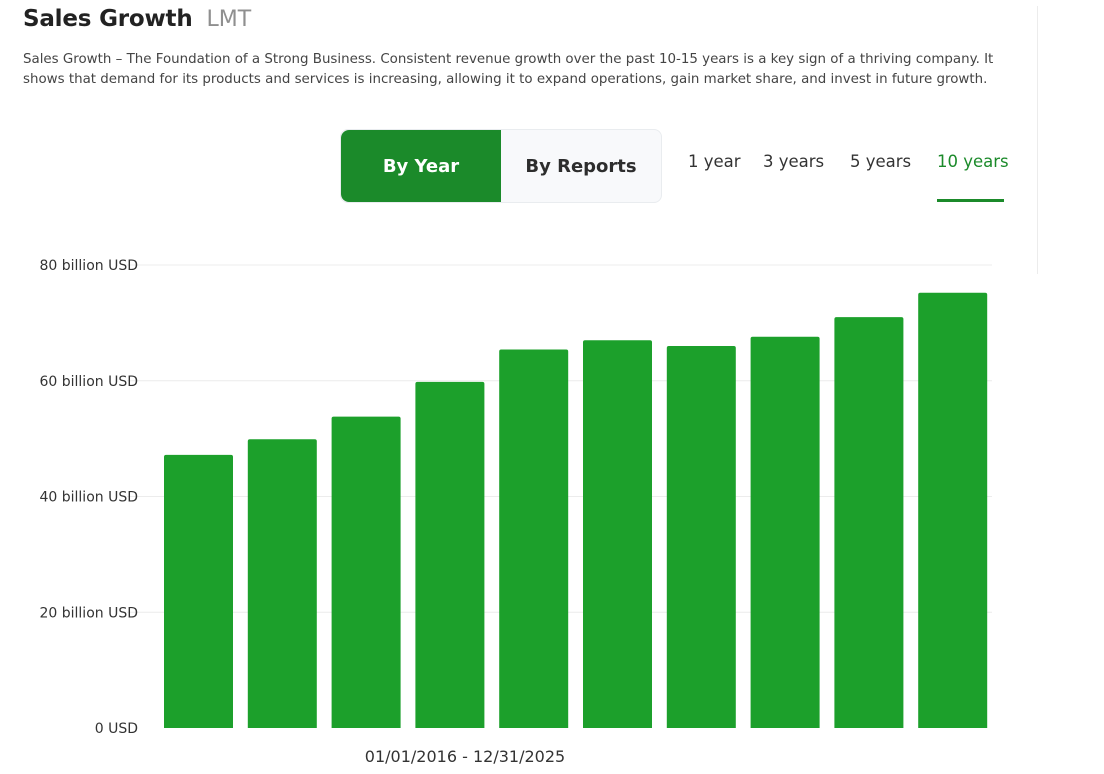 This screenshot has height=774, width=1104. Describe the element at coordinates (714, 161) in the screenshot. I see `tab-1-year: 1 year` at that location.